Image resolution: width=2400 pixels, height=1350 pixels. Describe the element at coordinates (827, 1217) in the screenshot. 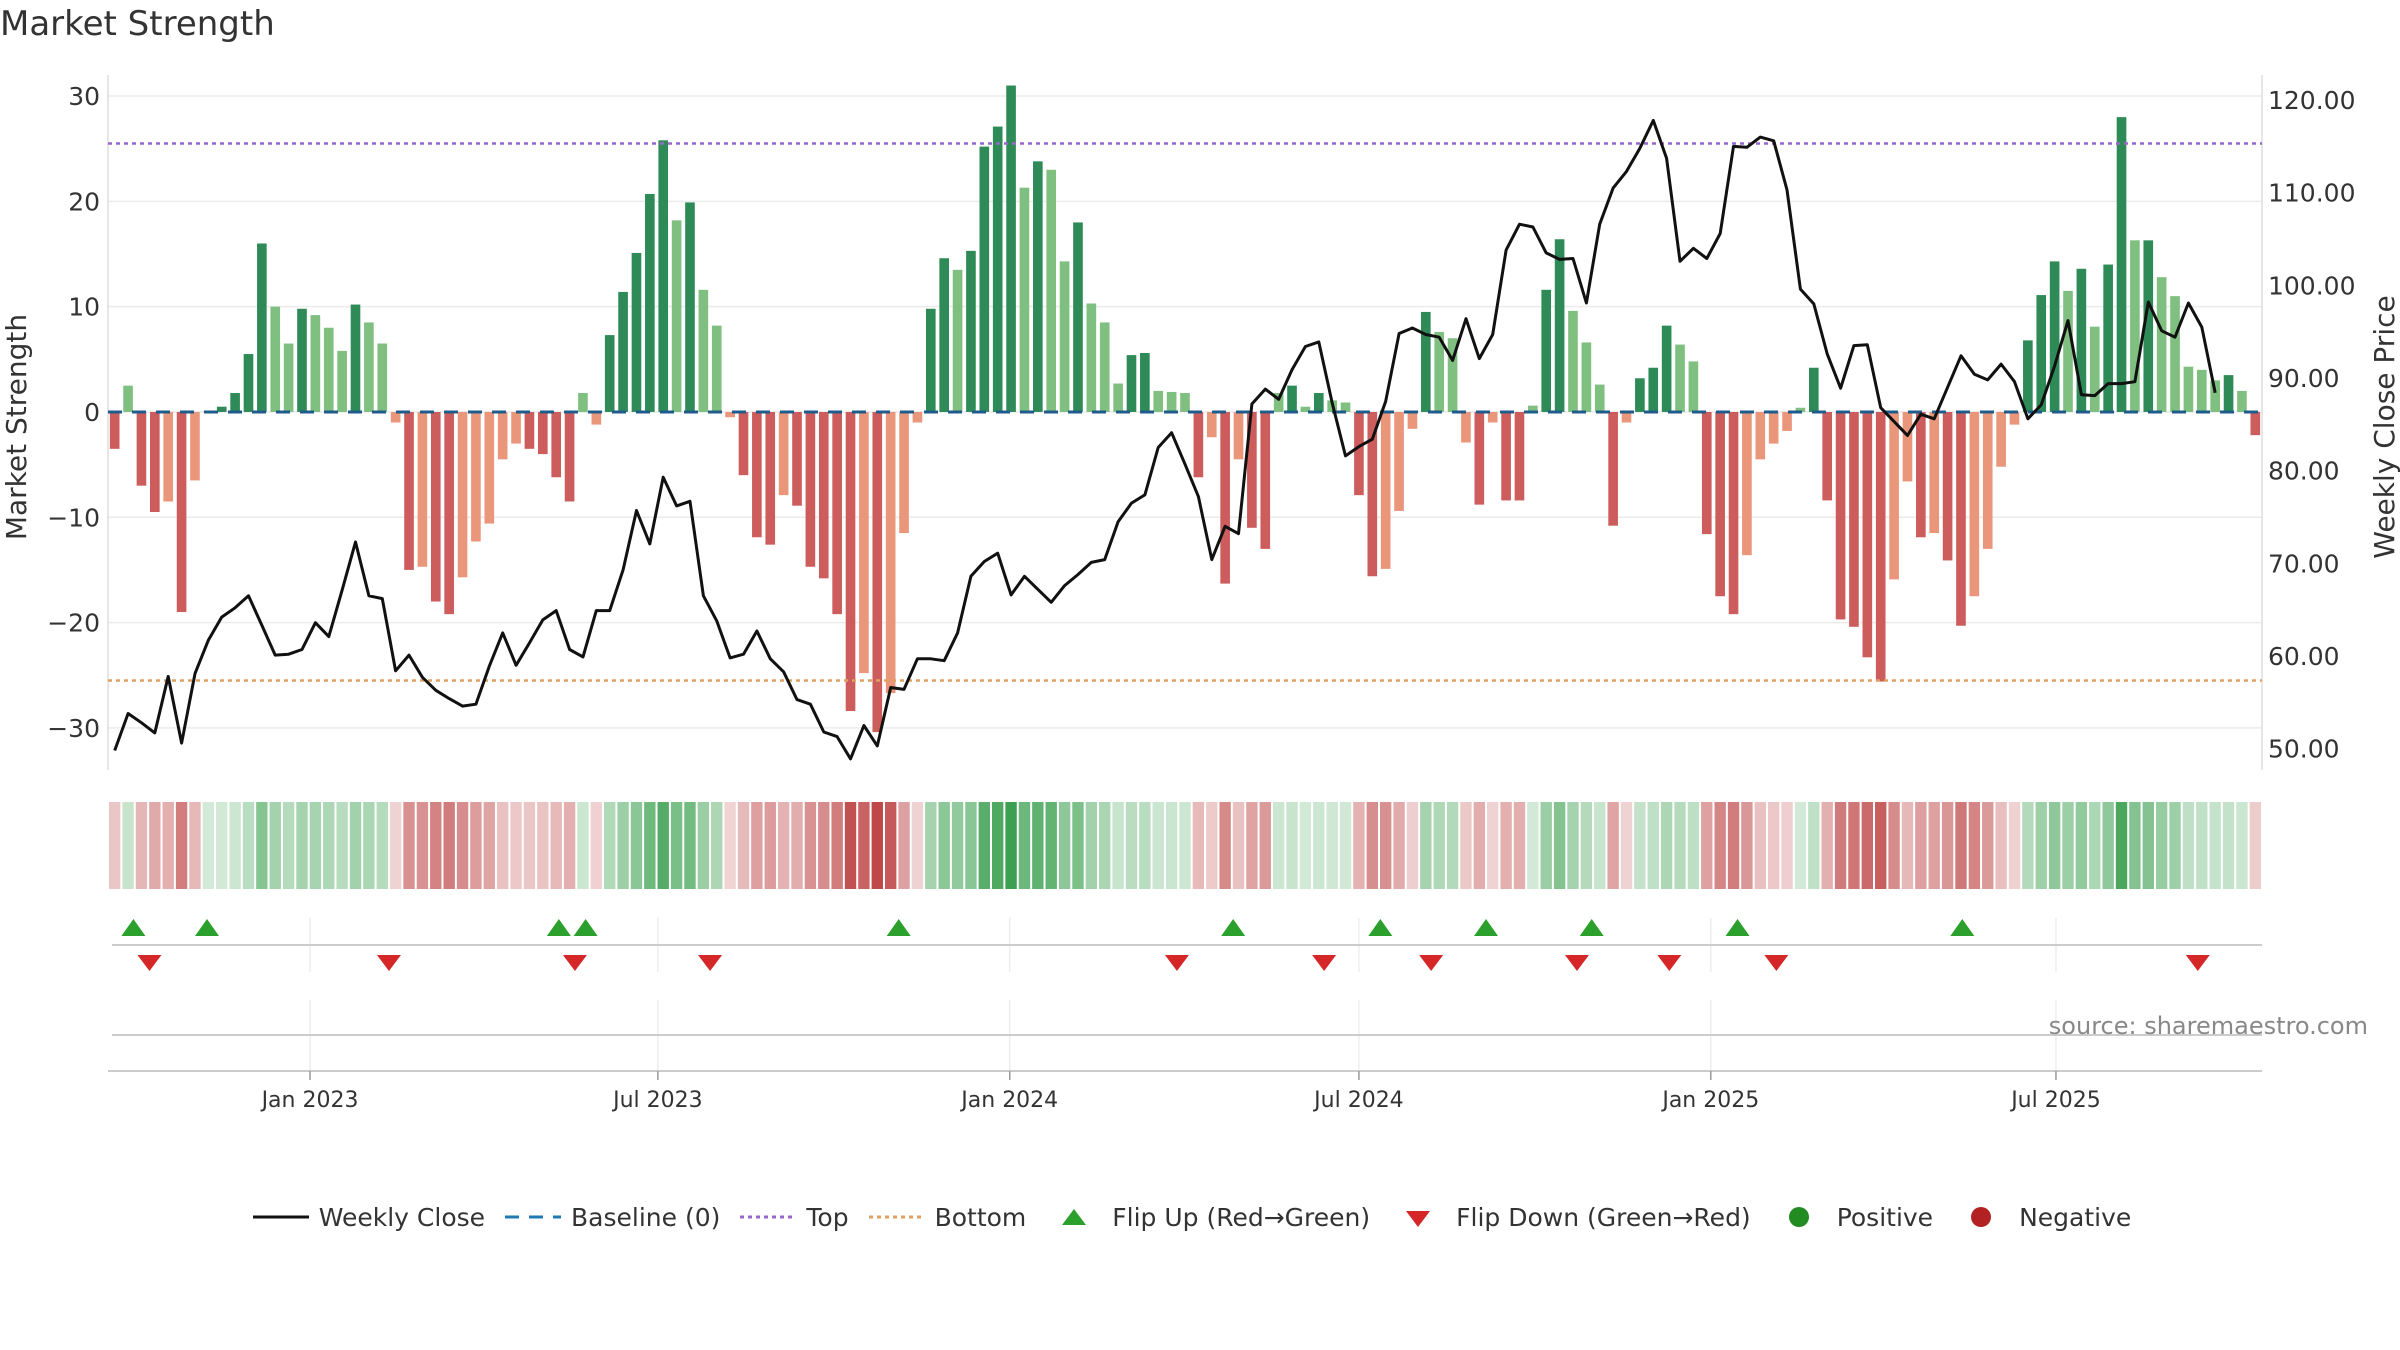

I see `legend-label: Top` at that location.